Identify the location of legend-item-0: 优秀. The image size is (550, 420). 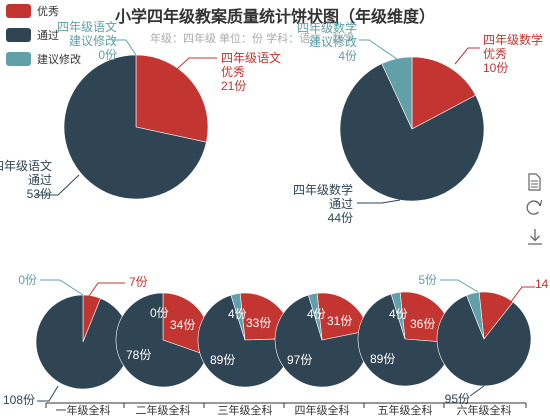
(32, 11).